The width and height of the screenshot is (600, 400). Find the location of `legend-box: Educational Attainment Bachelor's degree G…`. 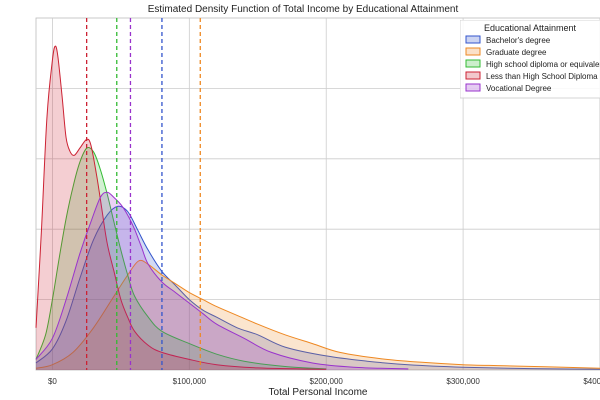

legend-box: Educational Attainment Bachelor's degree G… is located at coordinates (530, 59).